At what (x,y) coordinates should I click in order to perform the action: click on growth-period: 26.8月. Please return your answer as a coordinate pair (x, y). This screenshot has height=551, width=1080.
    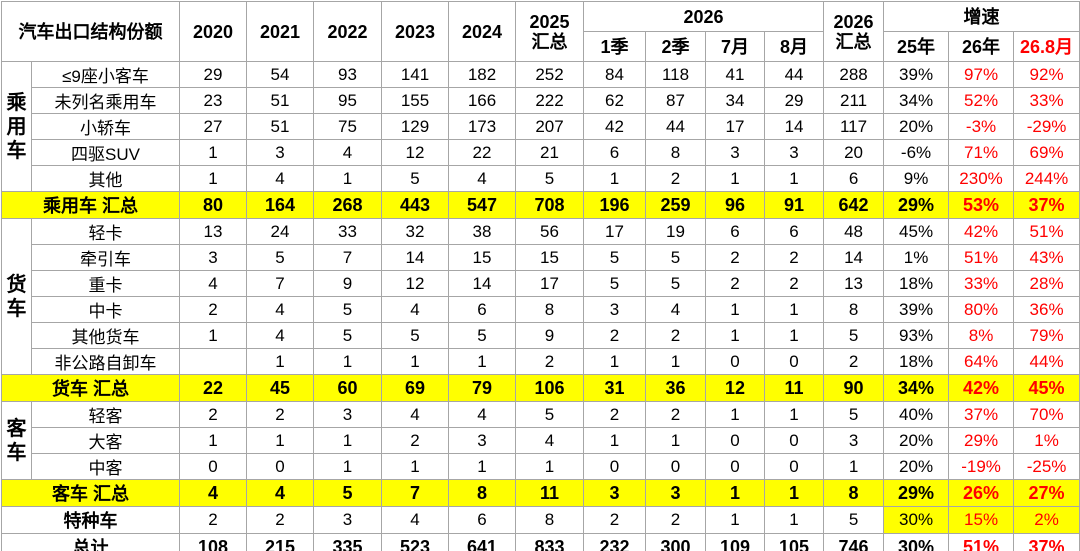
    Looking at the image, I should click on (1046, 46).